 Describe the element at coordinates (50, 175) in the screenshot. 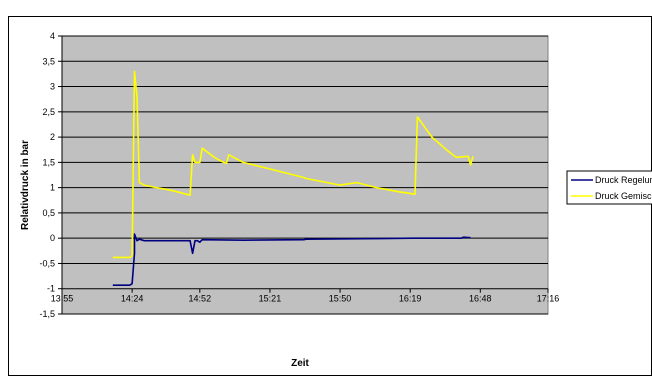

I see `y-axis-ticks: -1,5 -1 -0,5 0 0,5 1 1,5 2 2,5 3 3,5 4` at that location.